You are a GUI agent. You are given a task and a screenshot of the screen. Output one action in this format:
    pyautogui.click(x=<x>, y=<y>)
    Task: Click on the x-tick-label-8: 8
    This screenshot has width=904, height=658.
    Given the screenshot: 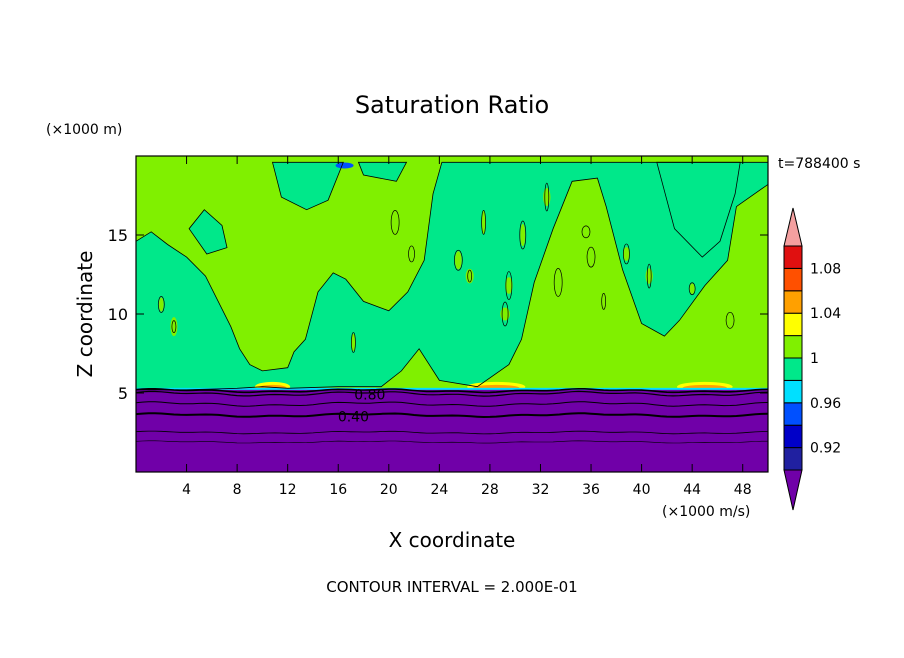 What is the action you would take?
    pyautogui.click(x=237, y=490)
    